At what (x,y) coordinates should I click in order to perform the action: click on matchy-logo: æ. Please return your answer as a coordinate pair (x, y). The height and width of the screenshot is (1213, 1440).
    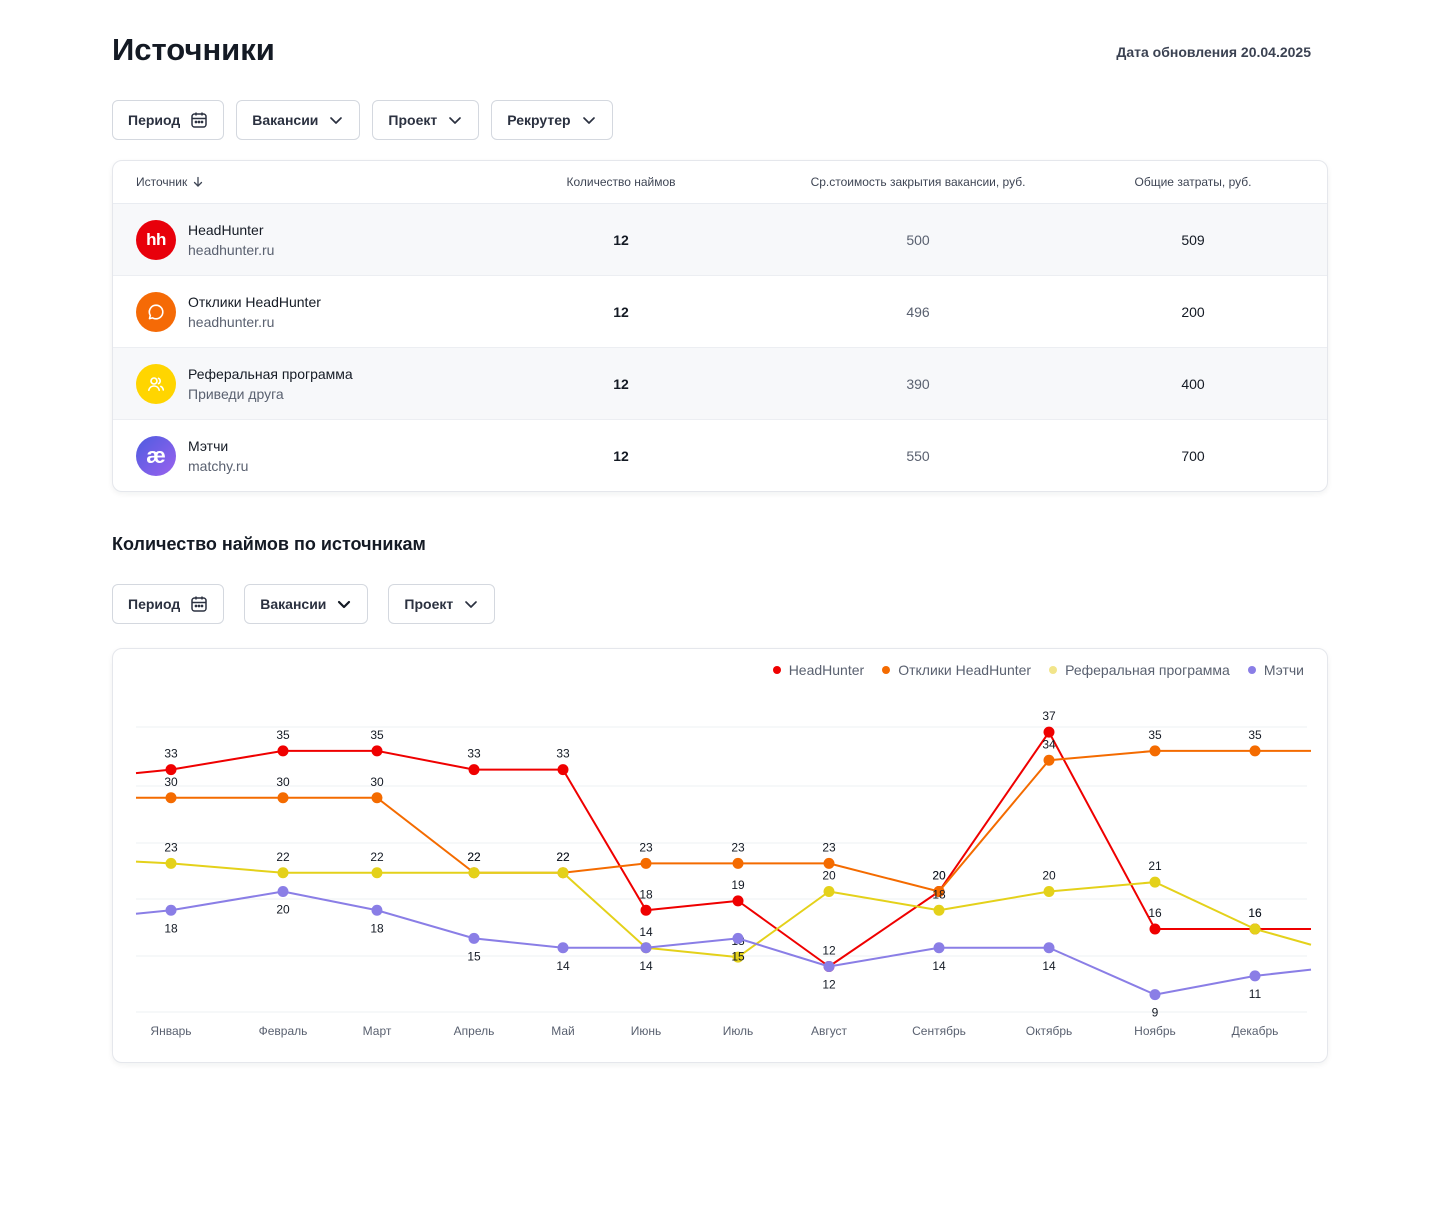
    Looking at the image, I should click on (156, 456).